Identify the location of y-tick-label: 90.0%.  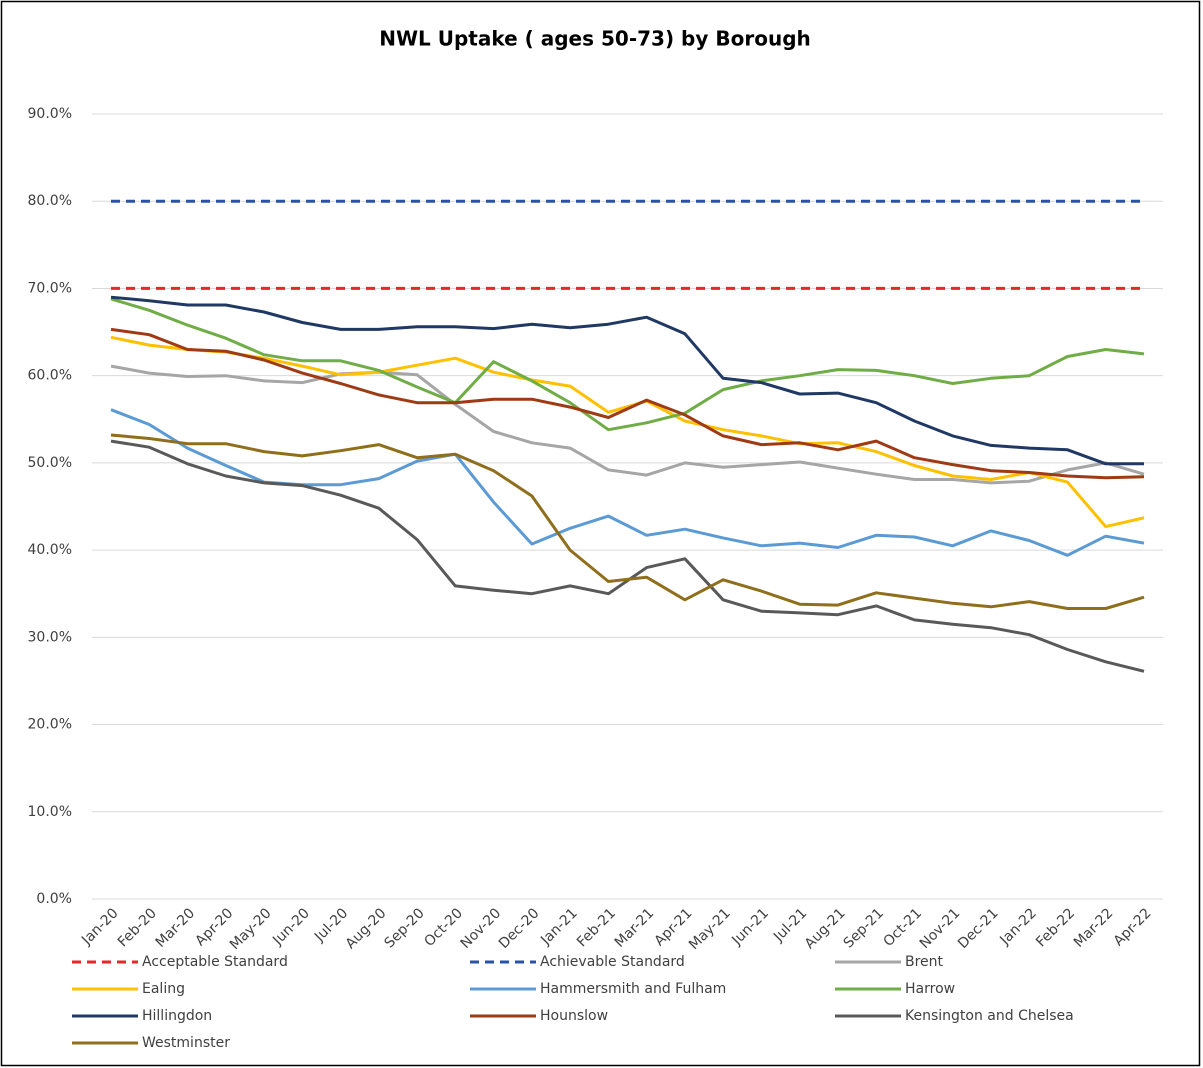
(50, 114).